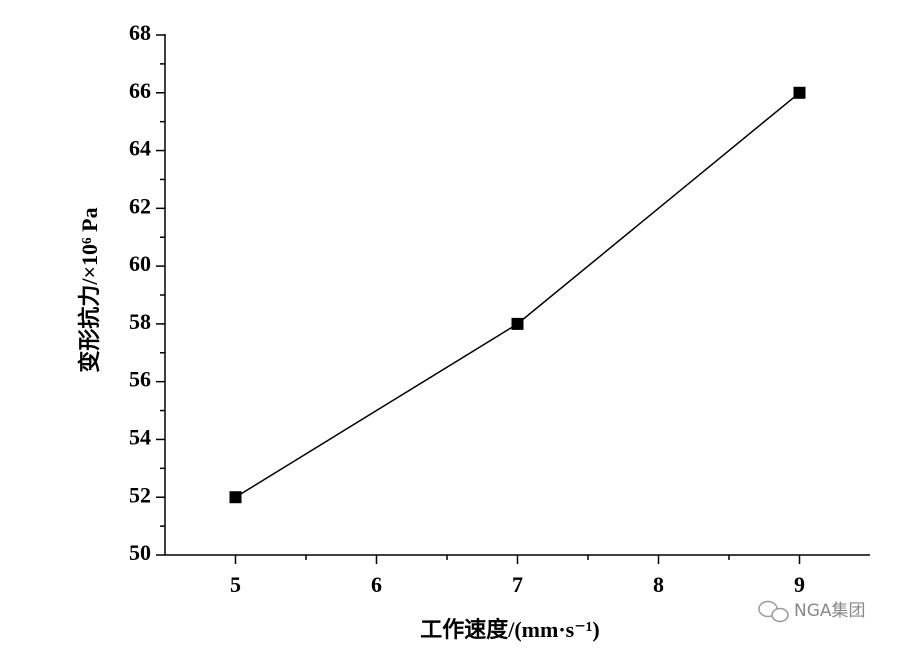 The image size is (912, 649). I want to click on x-tick-label: 8, so click(658, 584).